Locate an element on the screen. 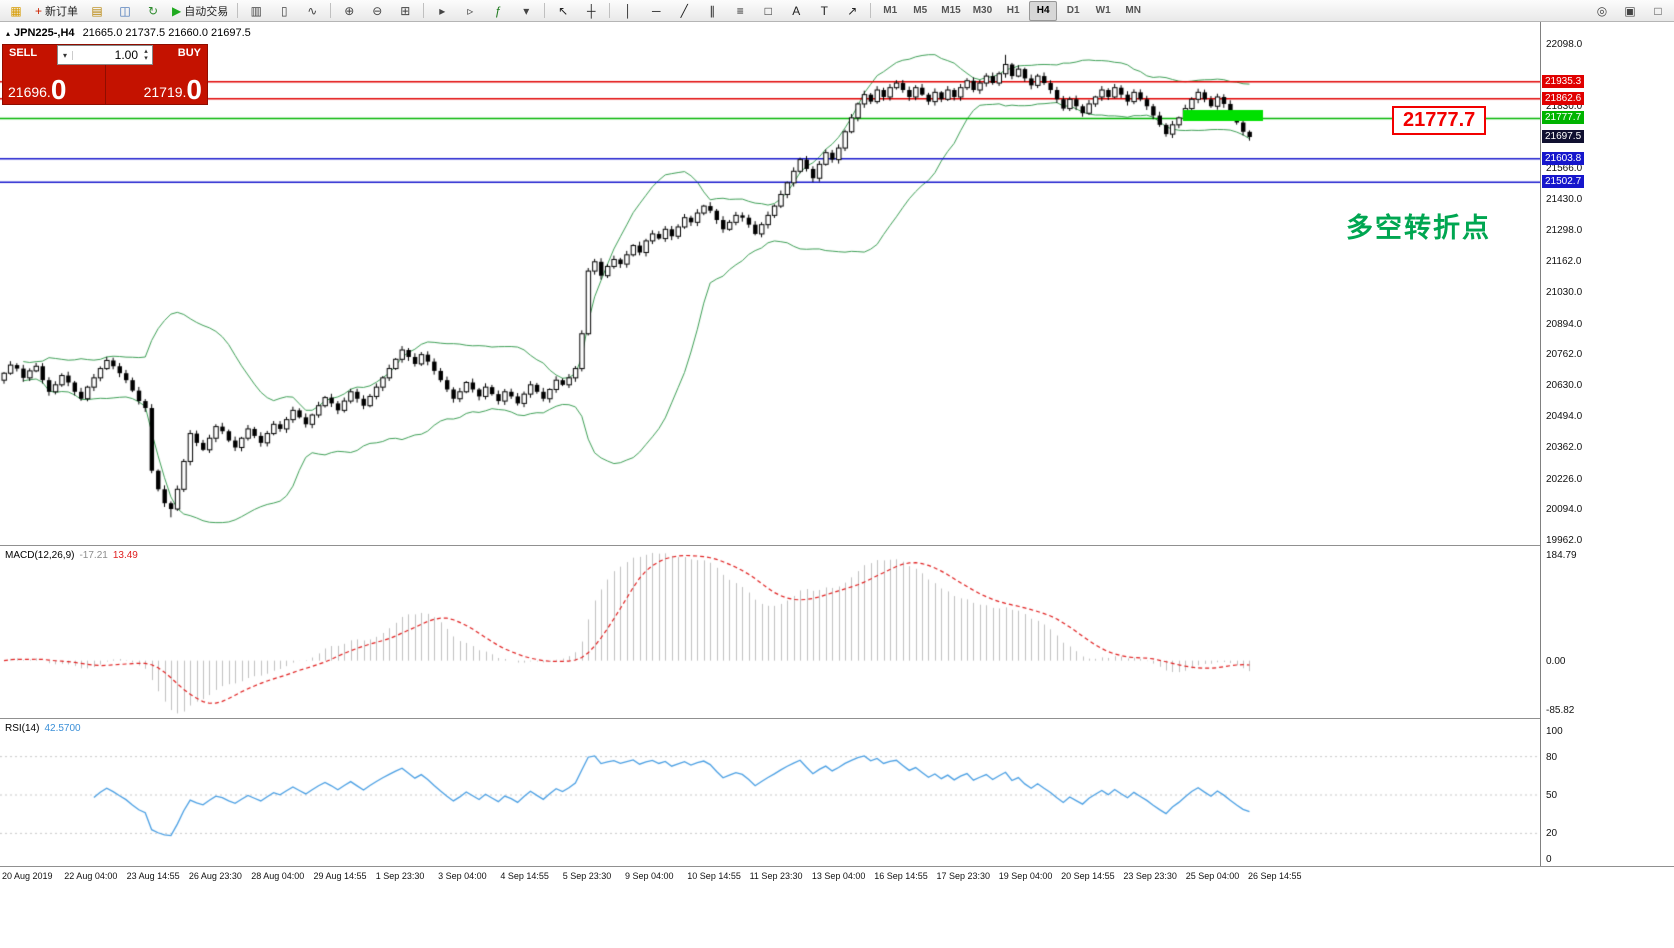 The image size is (1674, 948). new-order-icon: + is located at coordinates (39, 10).